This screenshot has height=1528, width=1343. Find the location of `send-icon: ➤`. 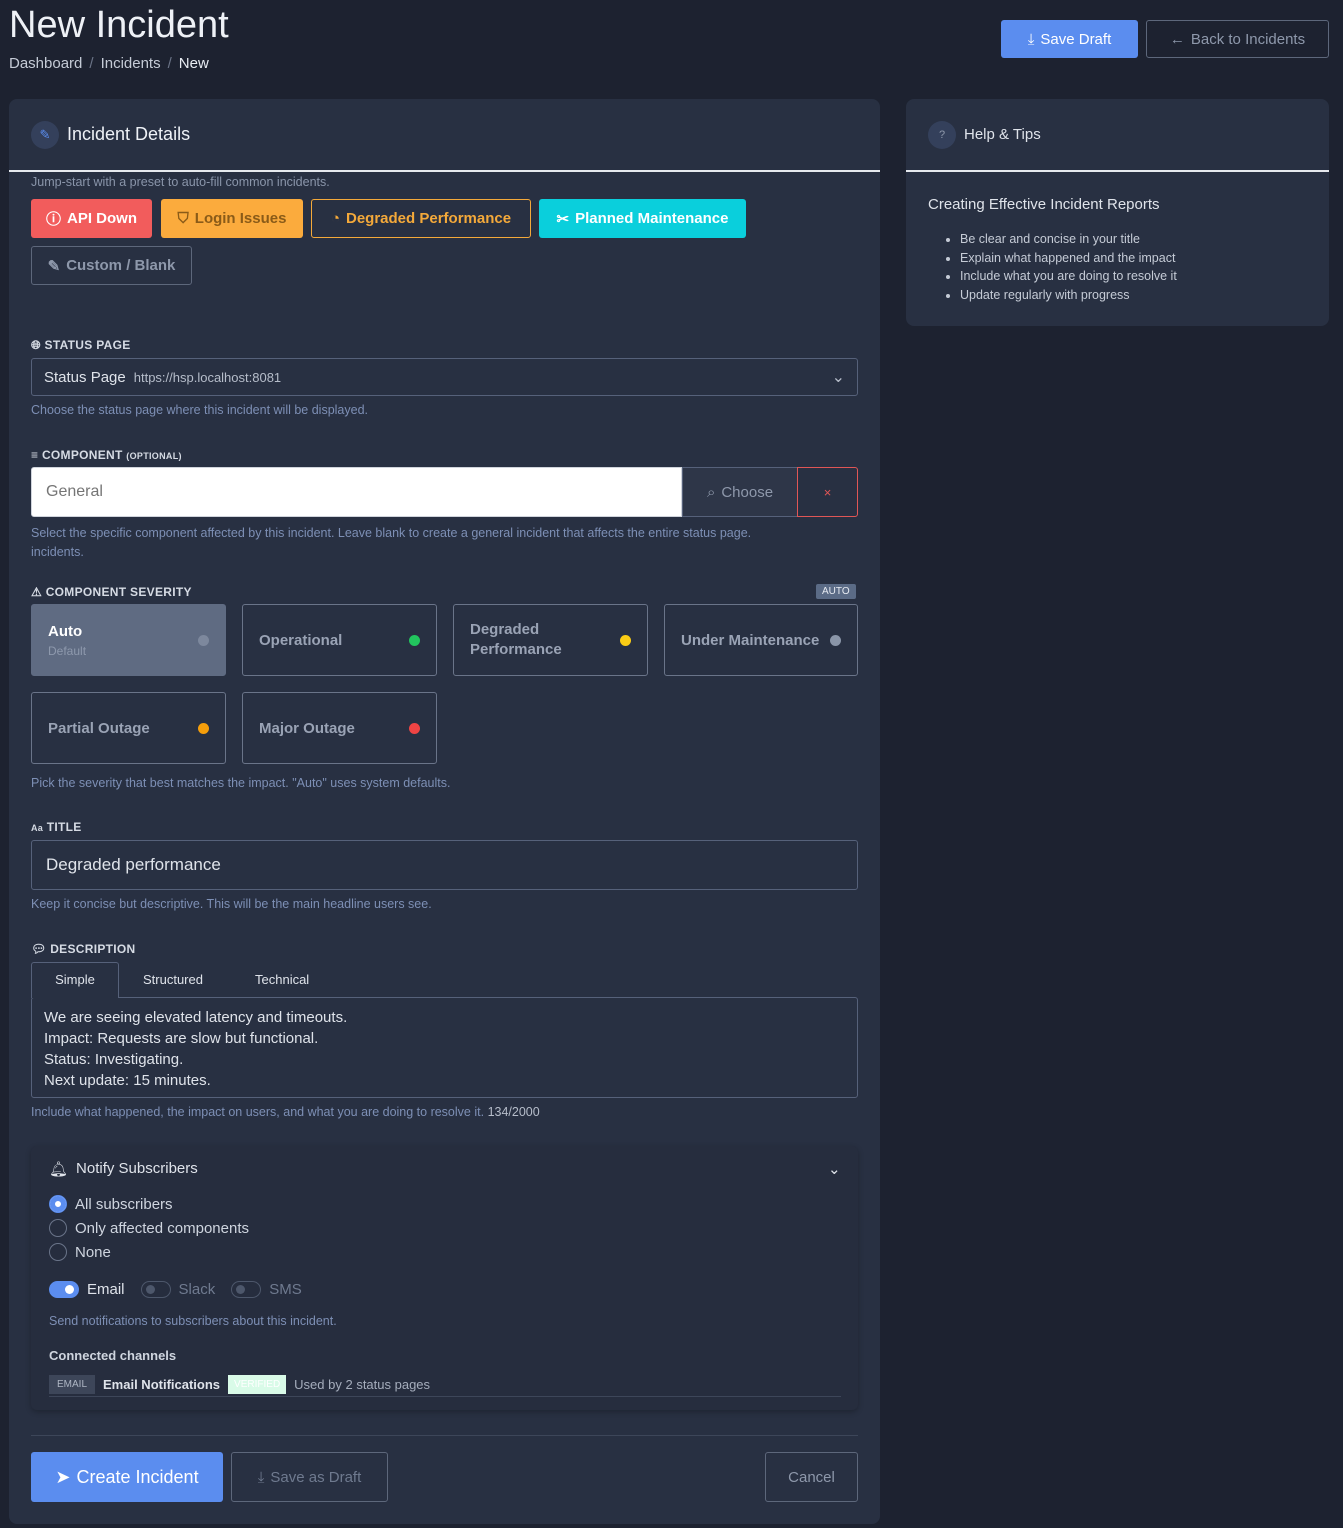

send-icon: ➤ is located at coordinates (63, 1476).